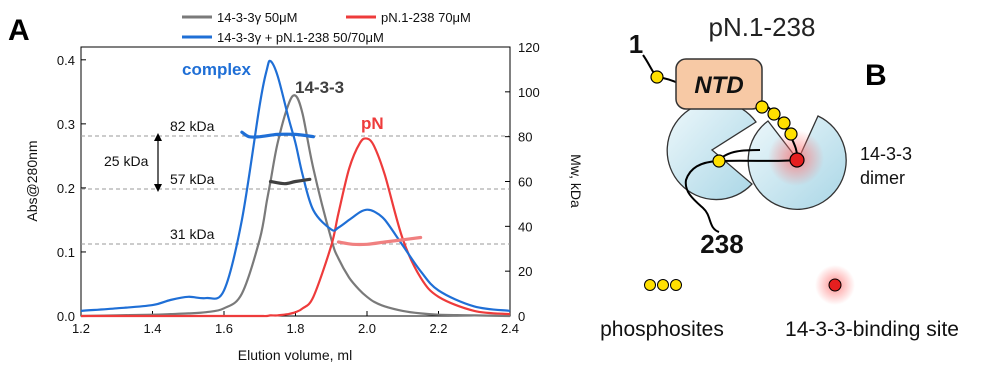  What do you see at coordinates (367, 328) in the screenshot?
I see `x-tick-label: 2.0` at bounding box center [367, 328].